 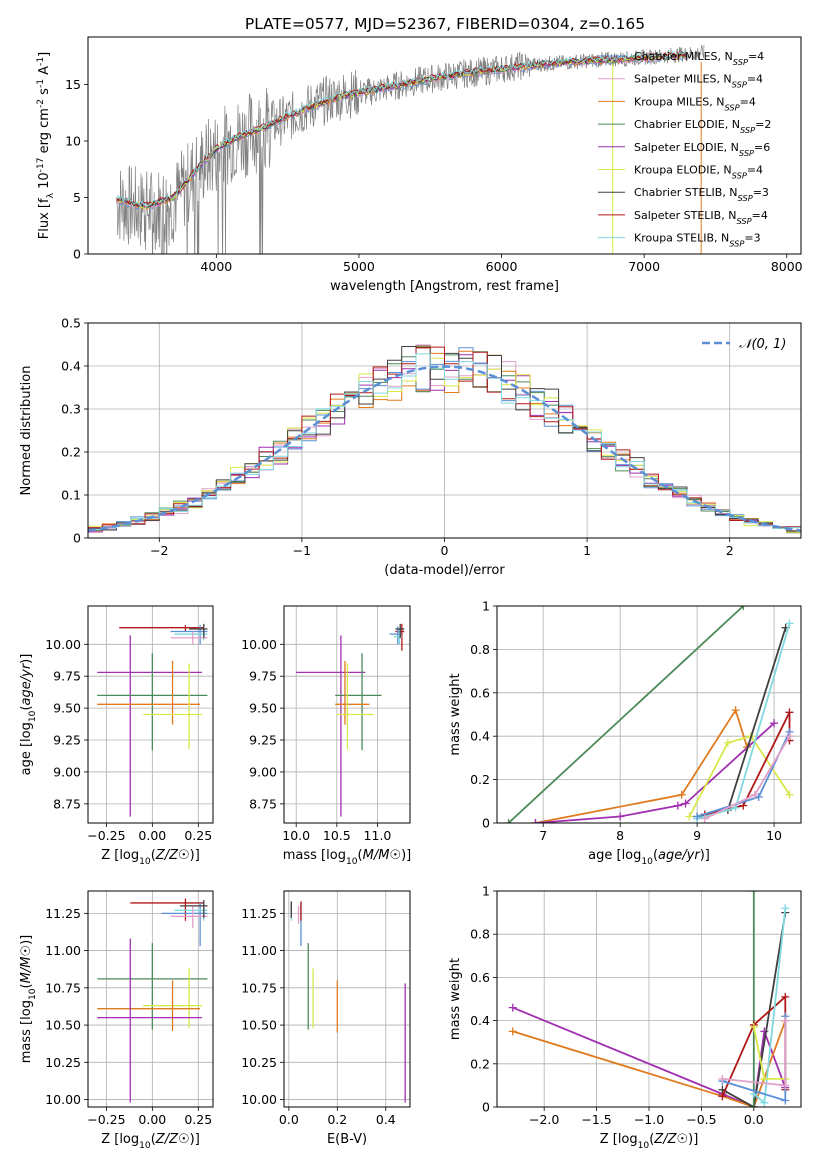 What do you see at coordinates (671, 101) in the screenshot?
I see `legend-label: Kroupa MILES` at bounding box center [671, 101].